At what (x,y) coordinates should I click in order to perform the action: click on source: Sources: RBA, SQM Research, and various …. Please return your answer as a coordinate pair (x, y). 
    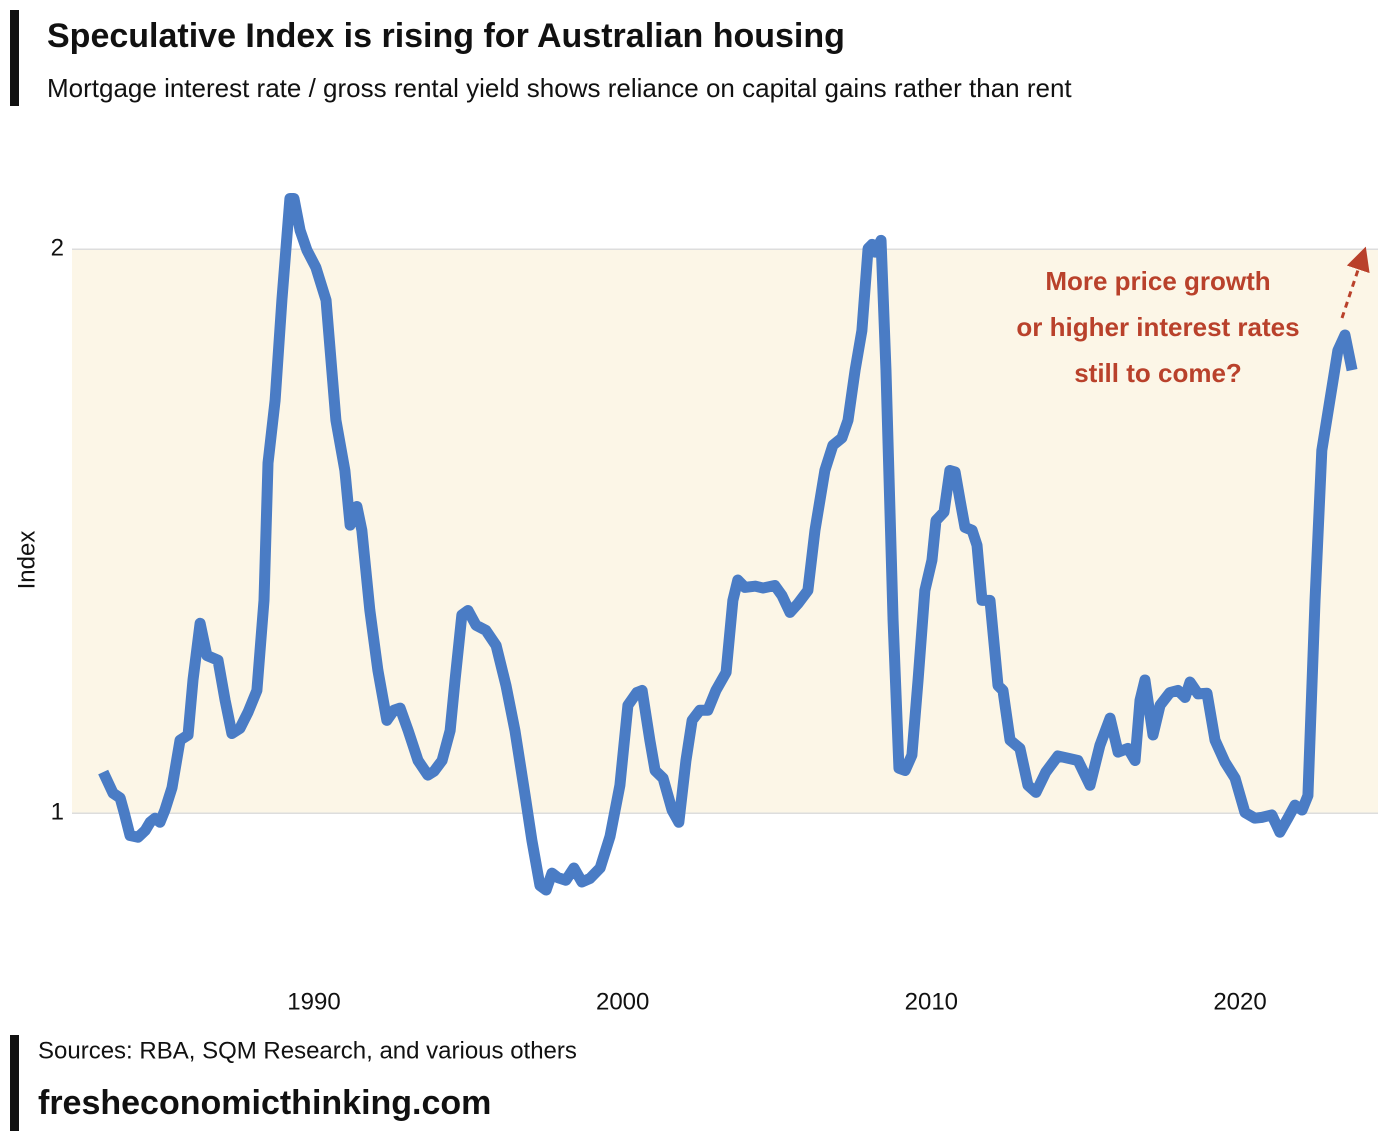
    Looking at the image, I should click on (307, 1050).